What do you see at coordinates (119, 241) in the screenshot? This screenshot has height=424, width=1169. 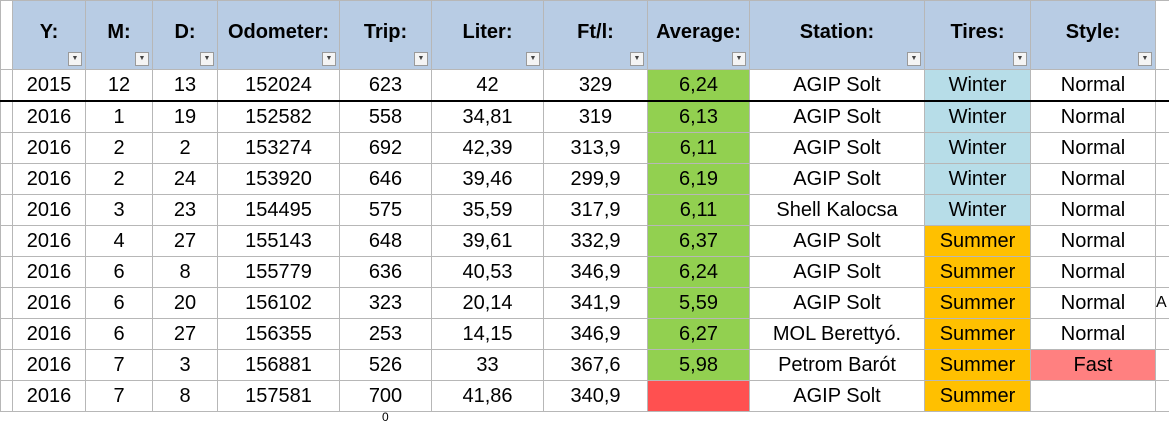 I see `cell-m: 4` at bounding box center [119, 241].